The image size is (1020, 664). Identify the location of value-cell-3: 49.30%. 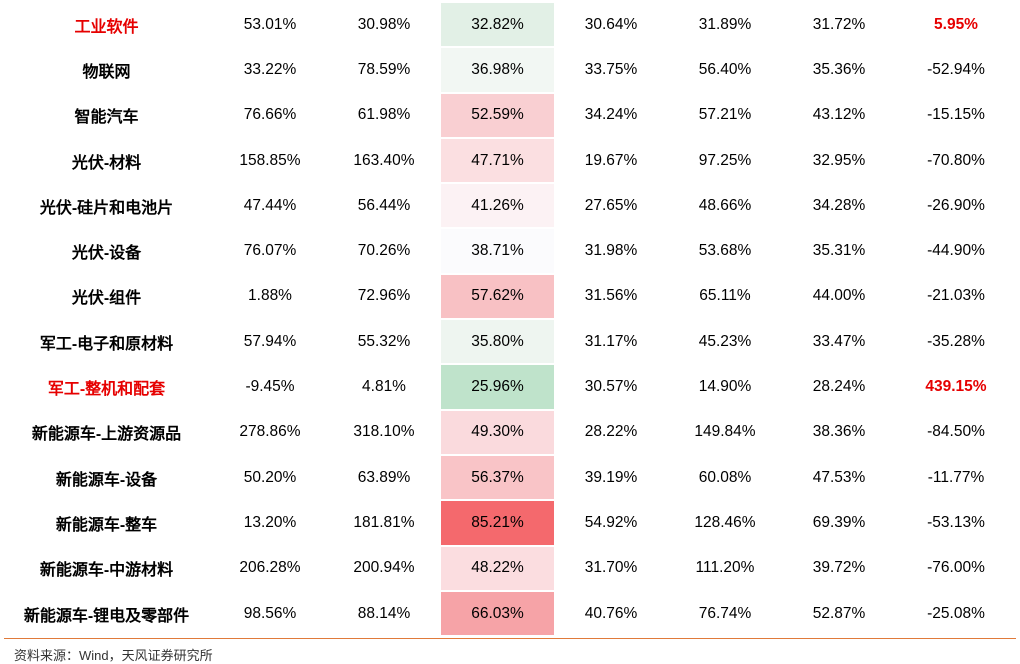
(497, 432).